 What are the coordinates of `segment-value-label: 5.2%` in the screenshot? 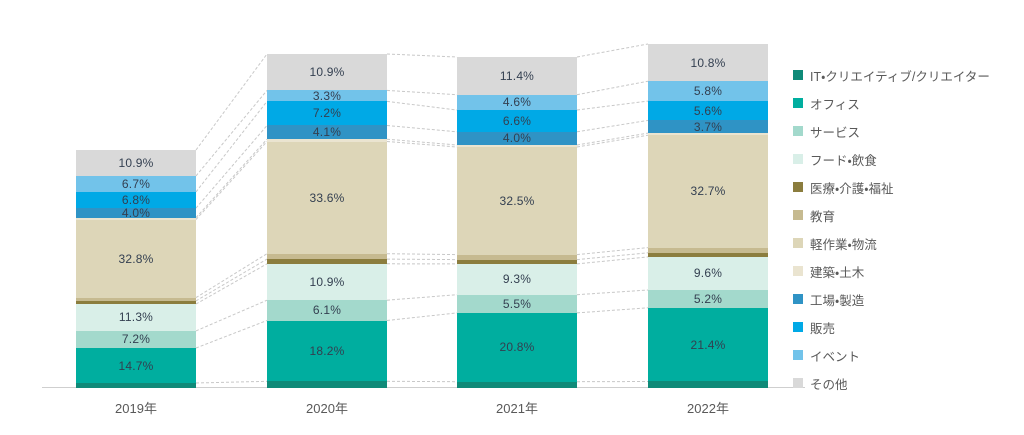 It's located at (708, 298).